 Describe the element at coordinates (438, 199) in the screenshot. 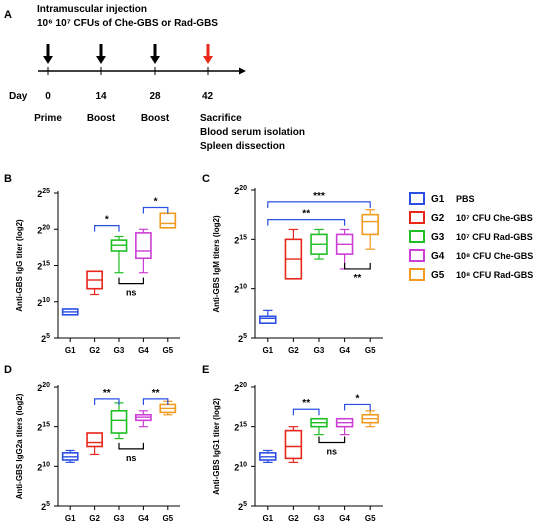

I see `legend-code: G1` at that location.